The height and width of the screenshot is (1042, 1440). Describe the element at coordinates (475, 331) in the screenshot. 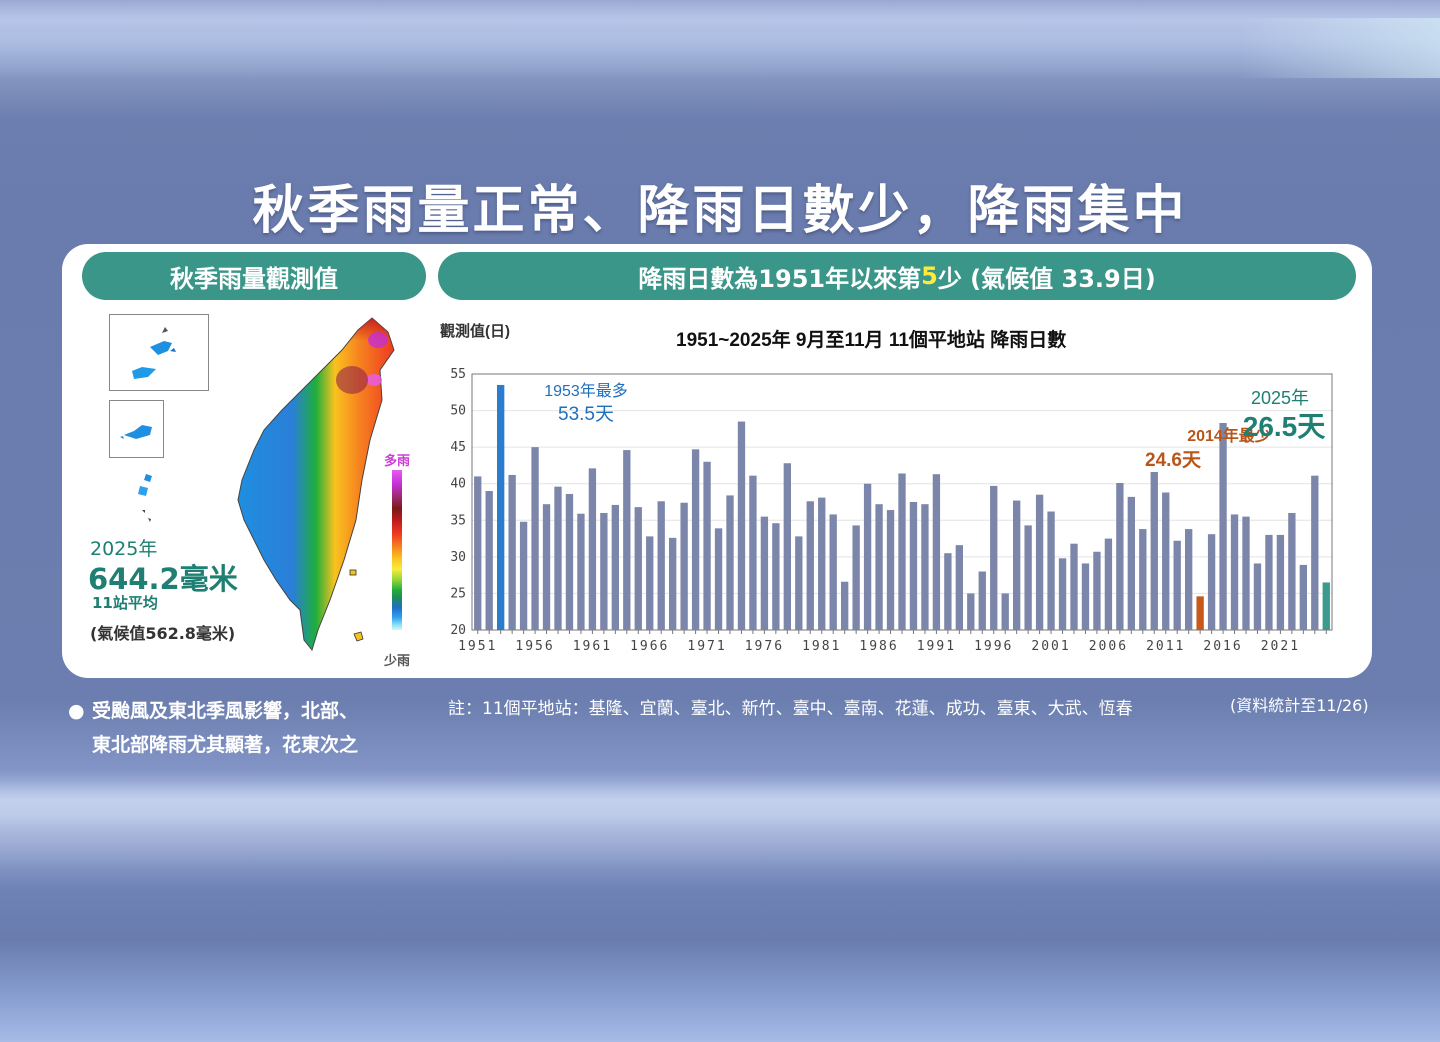

I see `y-axis-label: 觀測值(日)` at that location.